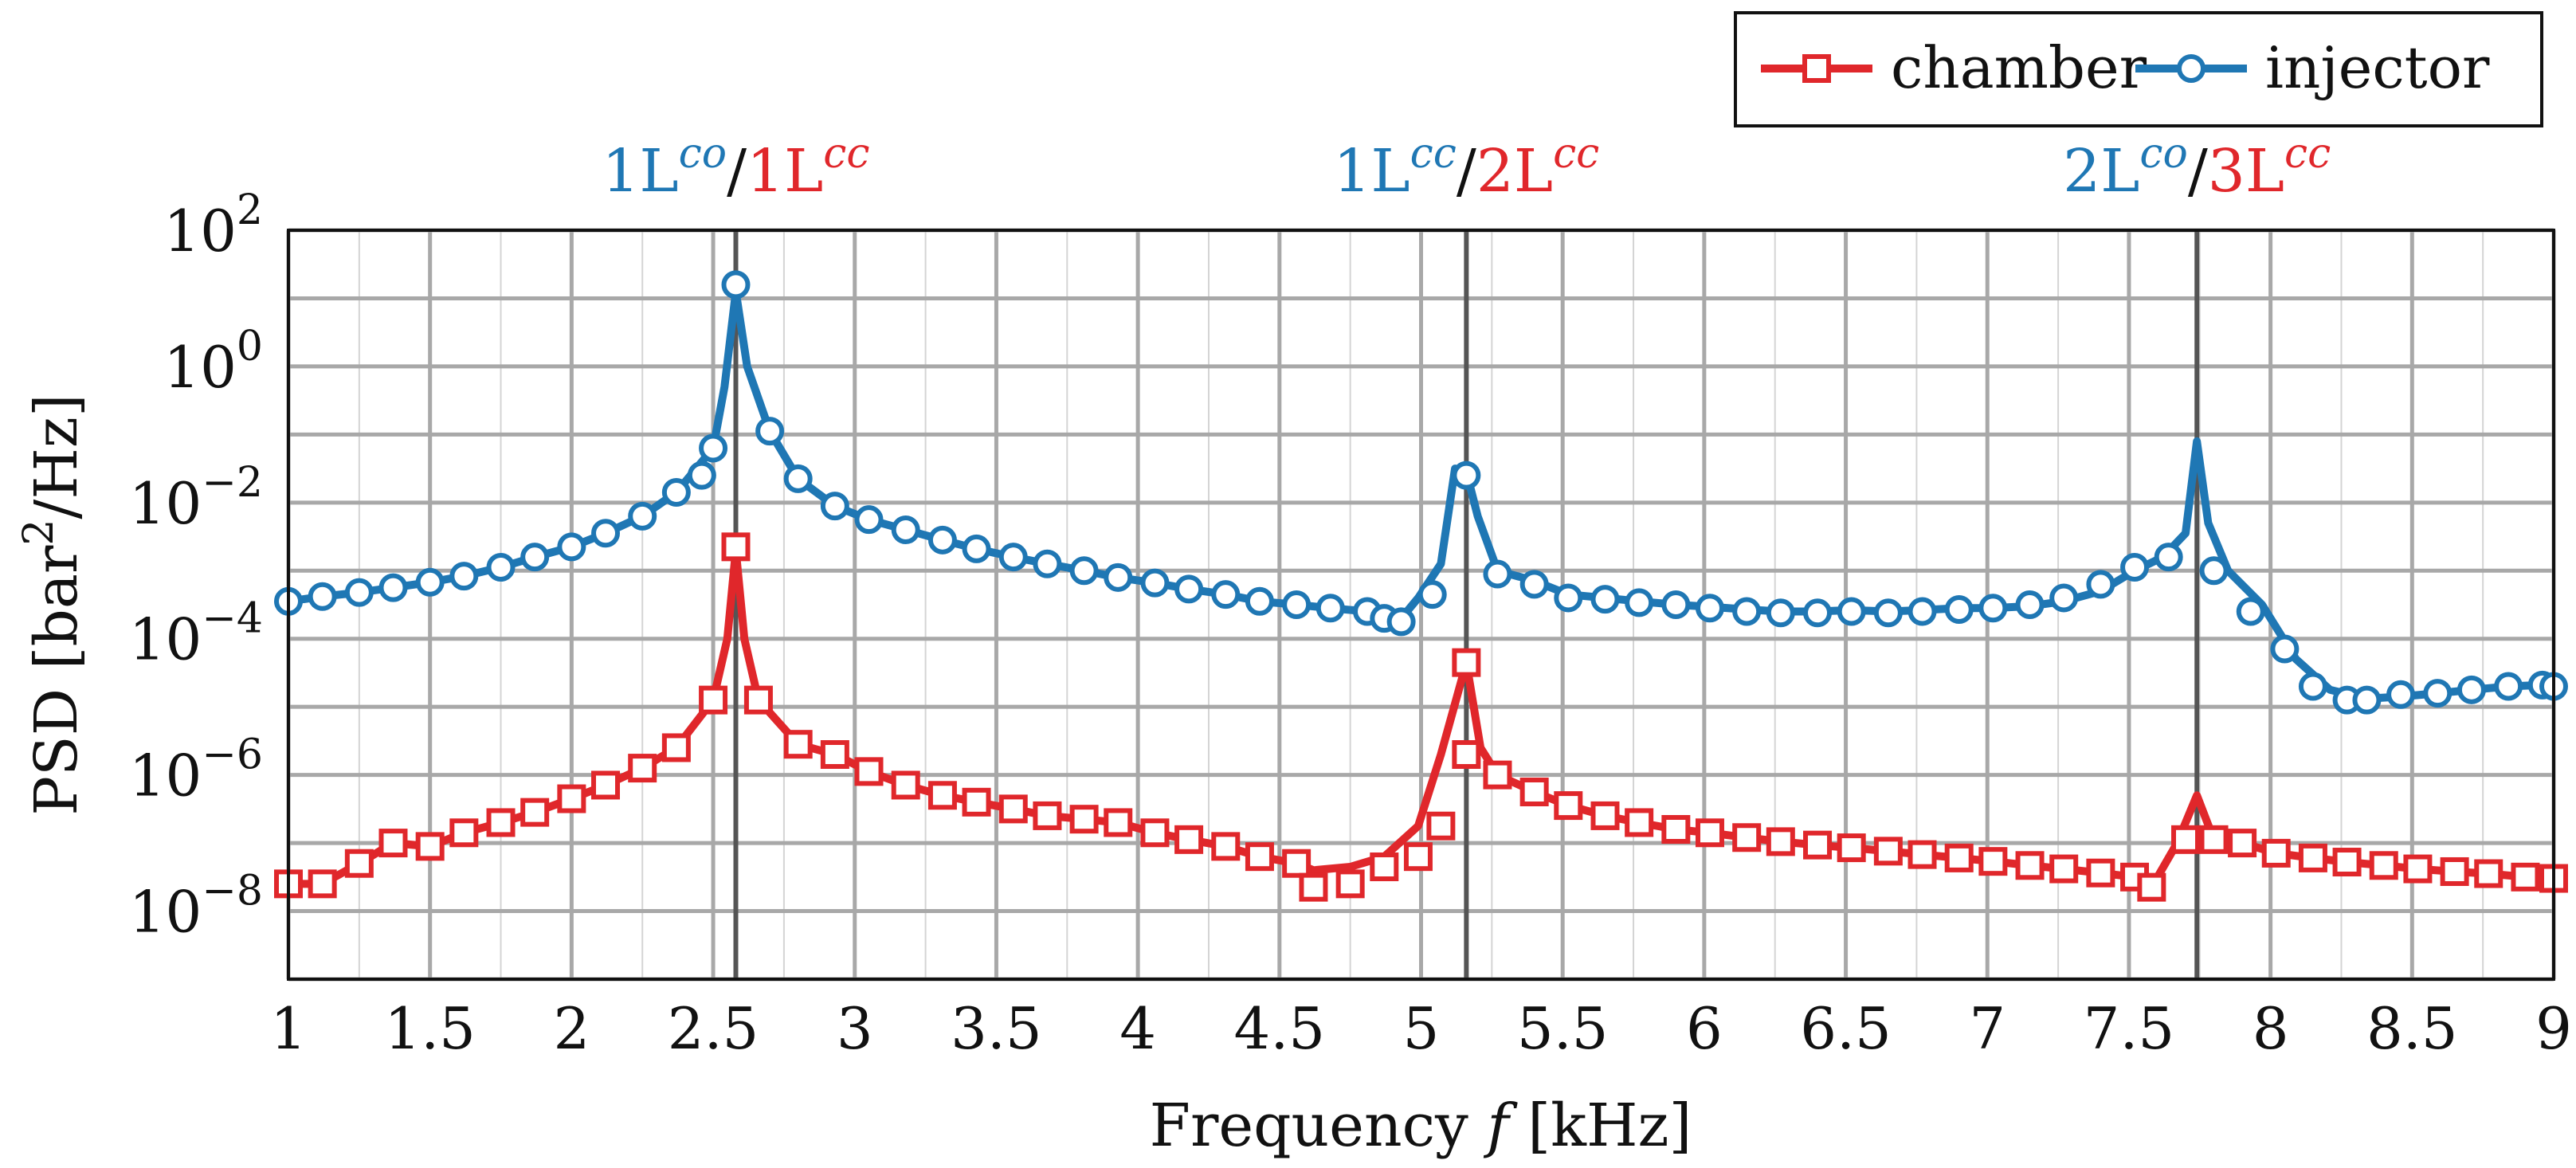 This screenshot has width=2576, height=1168. I want to click on x-tick-label: 7.5, so click(2129, 1028).